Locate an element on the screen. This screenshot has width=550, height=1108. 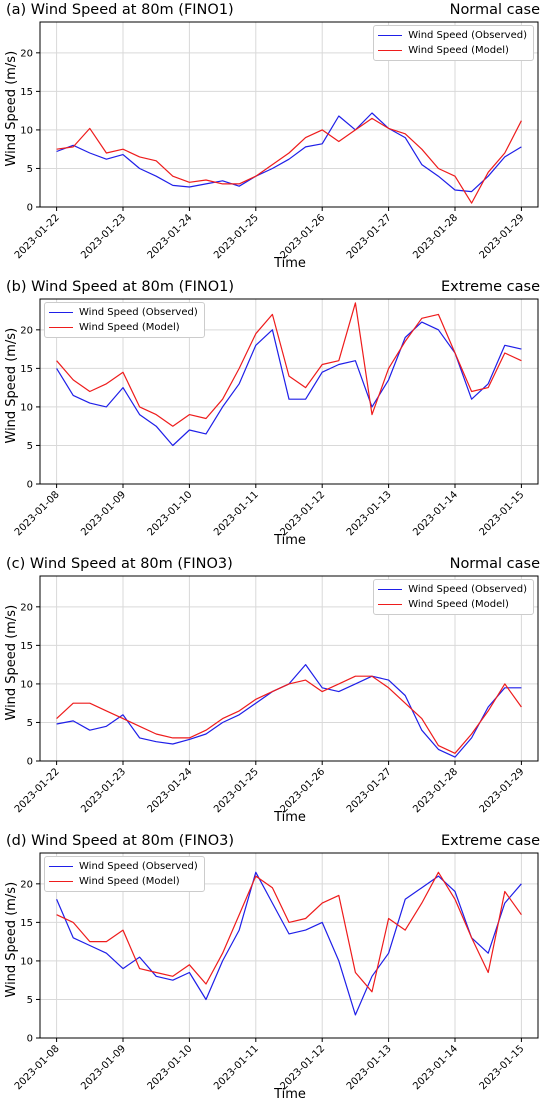
x-tick-label: 2023-01-24 is located at coordinates (170, 790).